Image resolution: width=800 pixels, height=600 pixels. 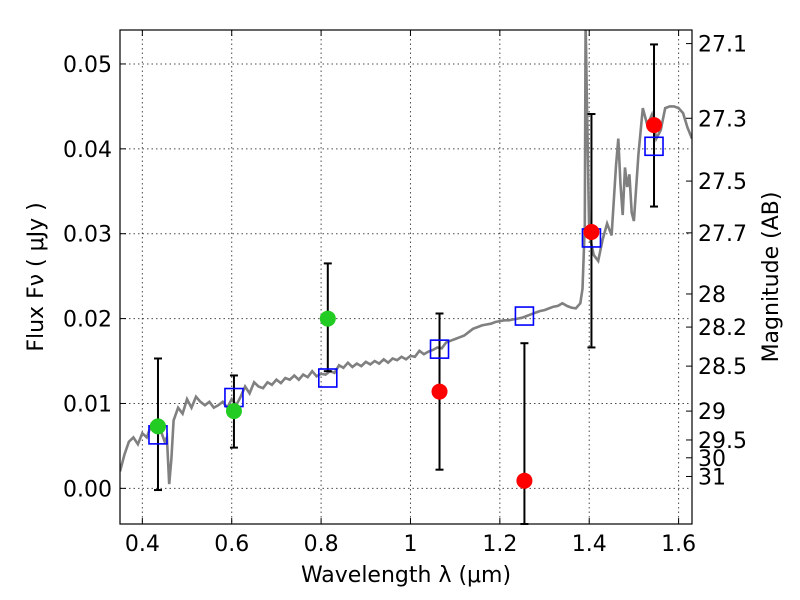 What do you see at coordinates (712, 477) in the screenshot?
I see `right-tick-label: 31` at bounding box center [712, 477].